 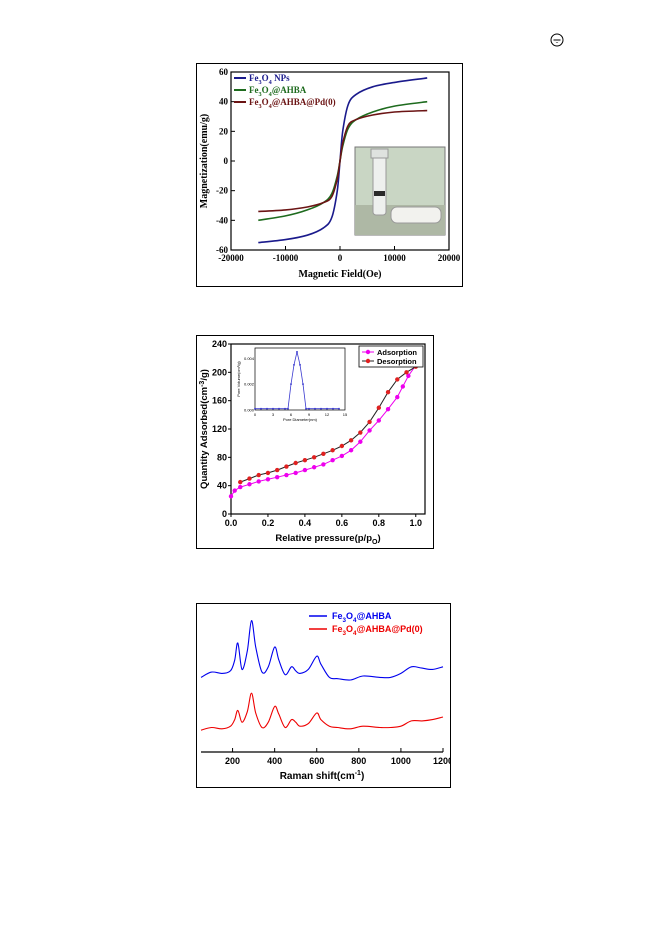 I want to click on x-axis-label: Magnetic Field(Oe), so click(x=339, y=274).